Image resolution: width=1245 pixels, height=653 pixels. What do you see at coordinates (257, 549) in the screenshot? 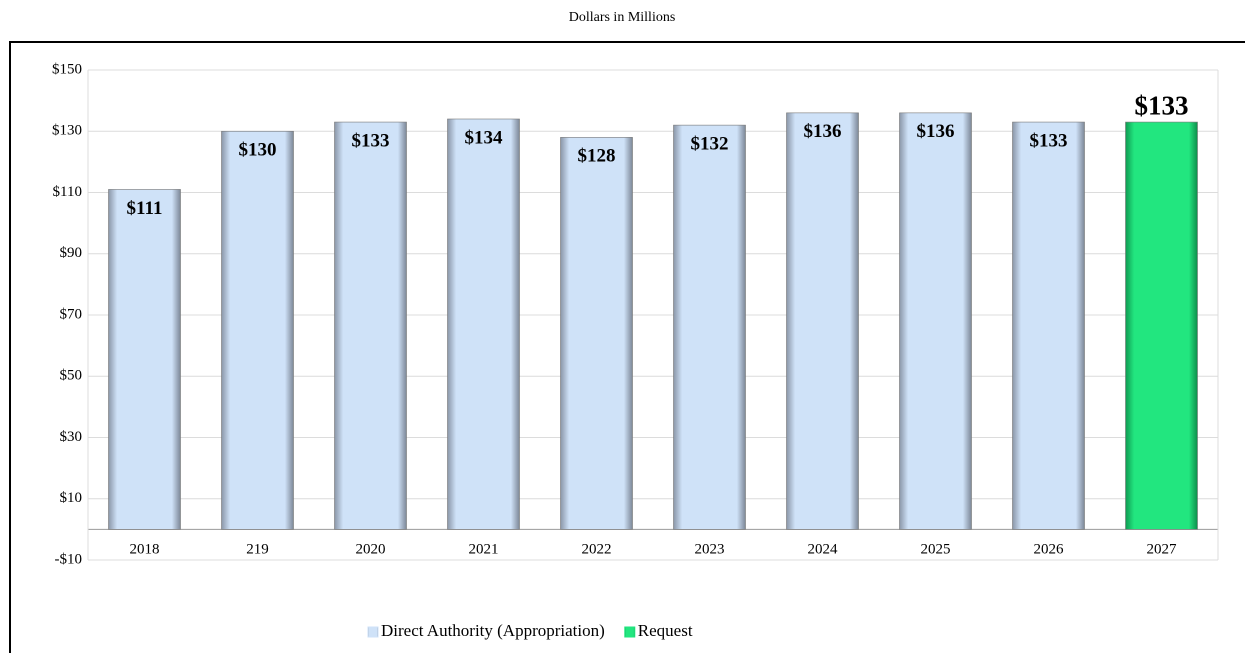
I see `x-tick-label: 219` at bounding box center [257, 549].